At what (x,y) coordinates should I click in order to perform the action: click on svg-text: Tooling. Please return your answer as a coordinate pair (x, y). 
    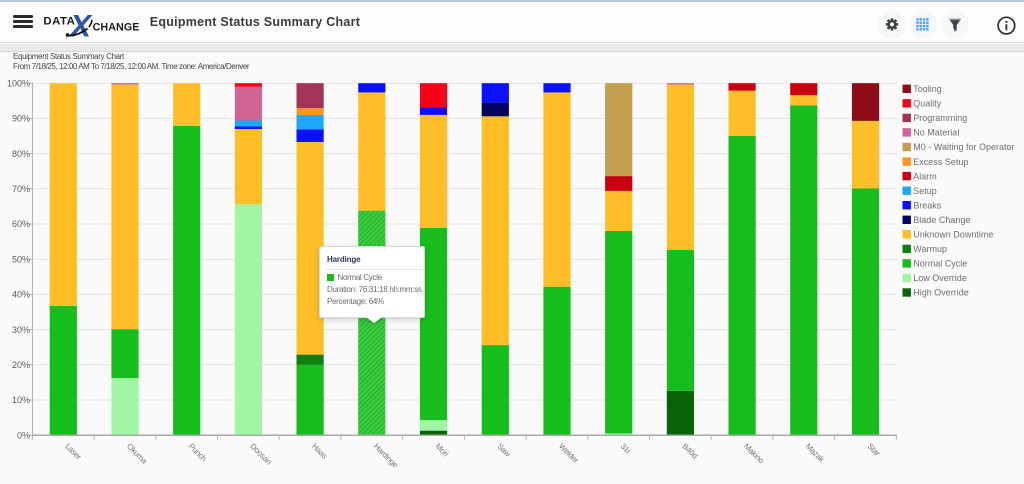
    Looking at the image, I should click on (927, 89).